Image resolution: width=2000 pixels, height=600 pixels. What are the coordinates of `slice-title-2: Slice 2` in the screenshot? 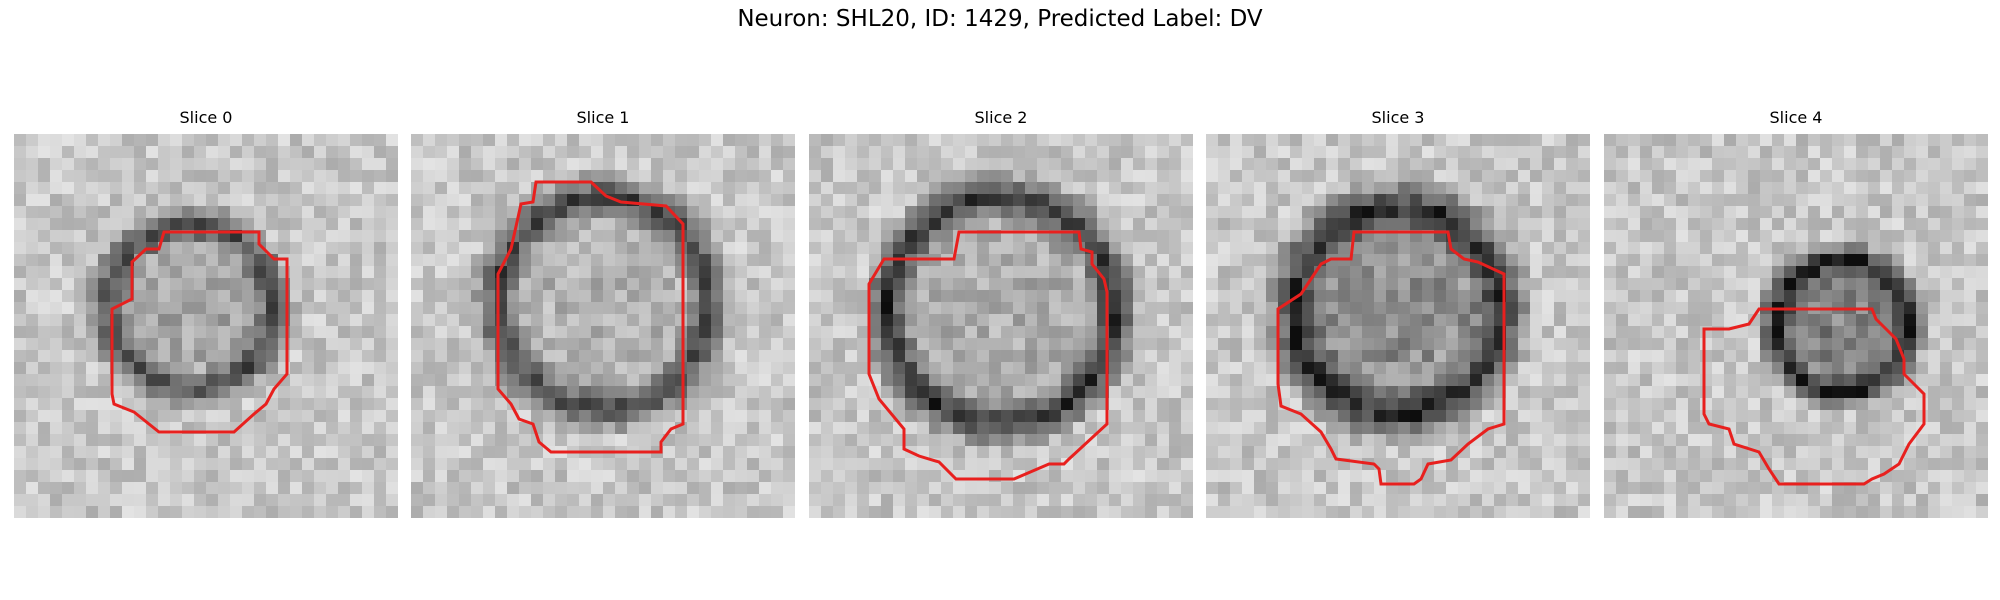 It's located at (1001, 117).